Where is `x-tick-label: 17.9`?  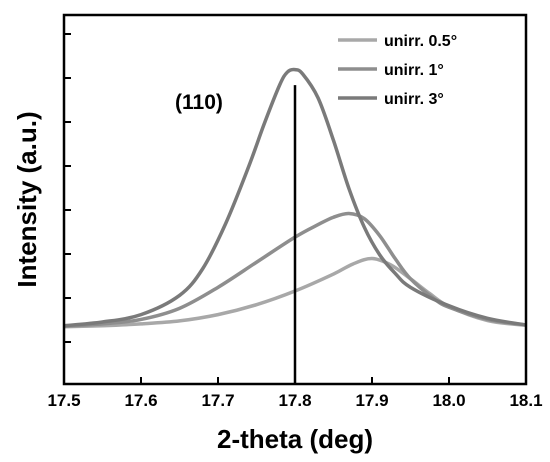 x-tick-label: 17.9 is located at coordinates (371, 400).